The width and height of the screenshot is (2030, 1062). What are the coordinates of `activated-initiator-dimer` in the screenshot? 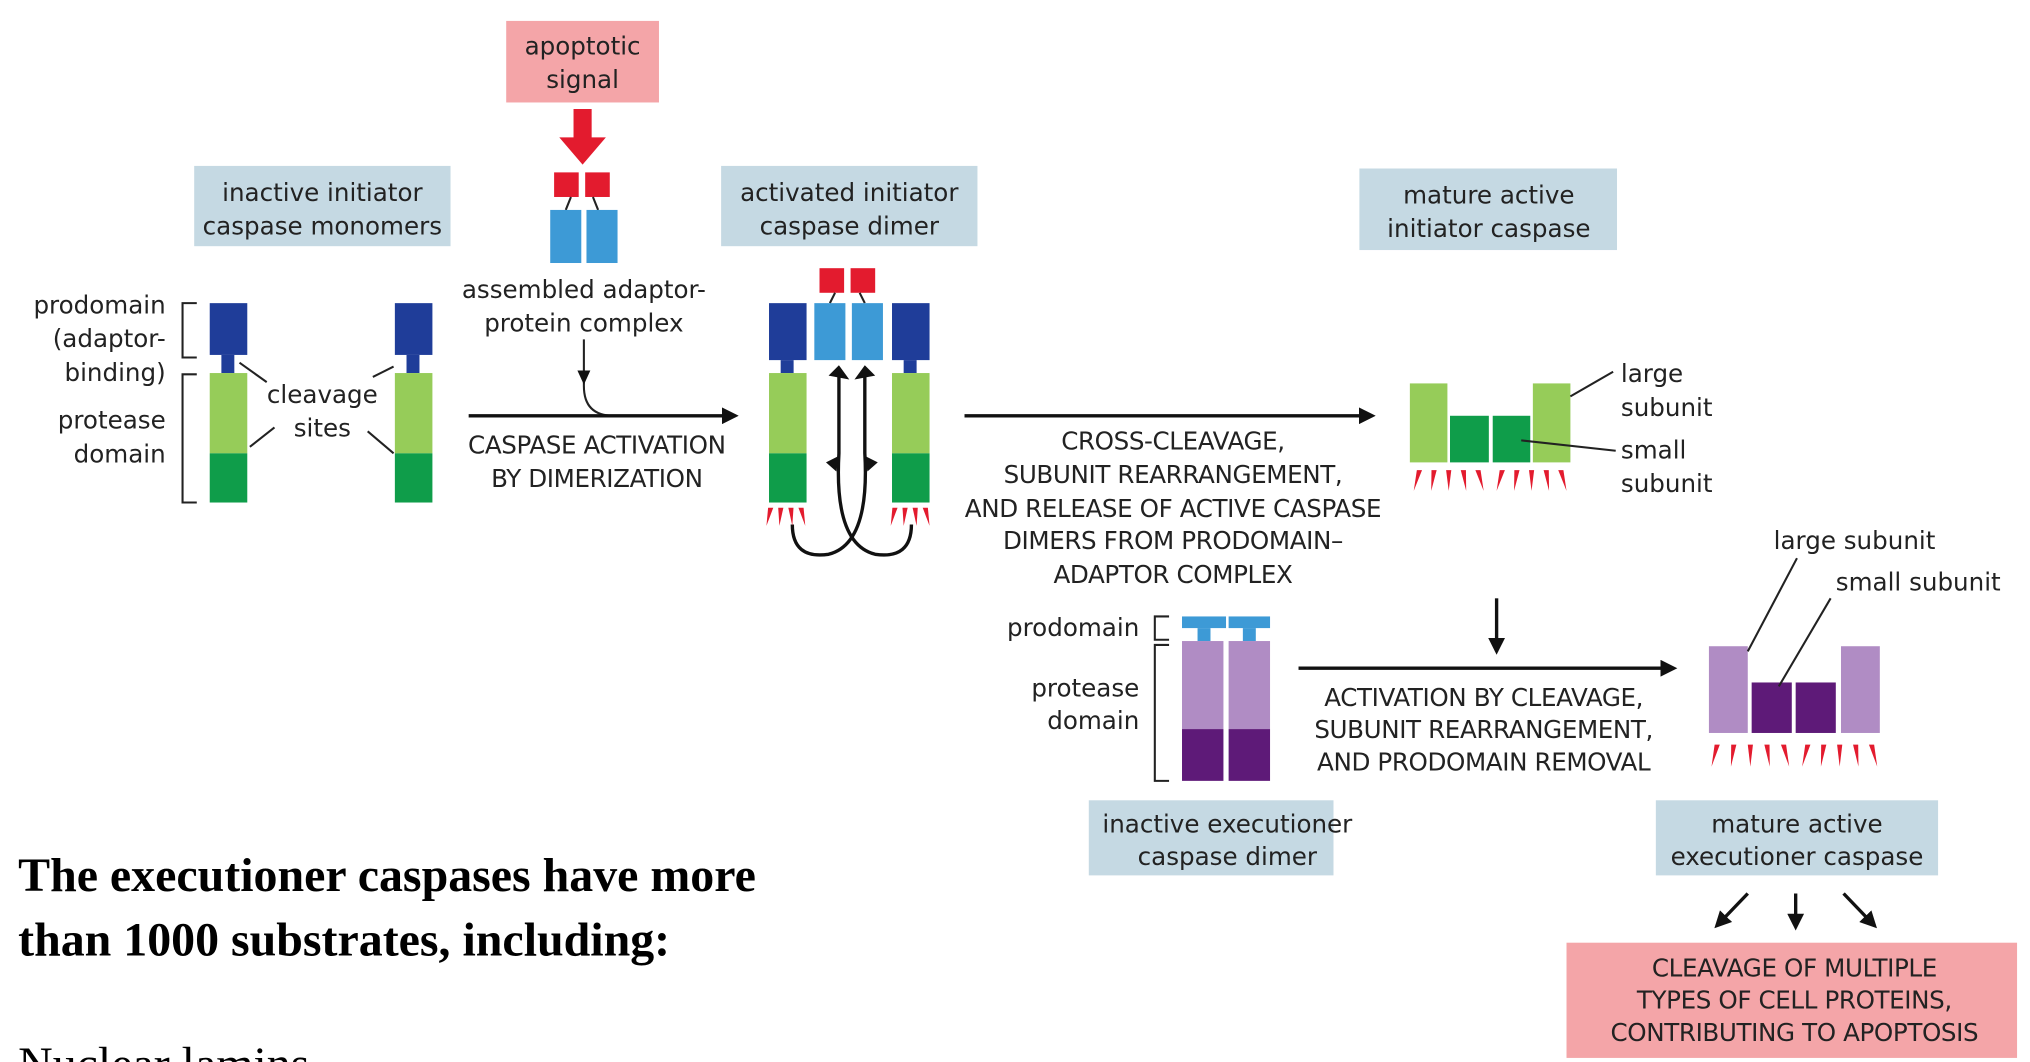 It's located at (849, 385).